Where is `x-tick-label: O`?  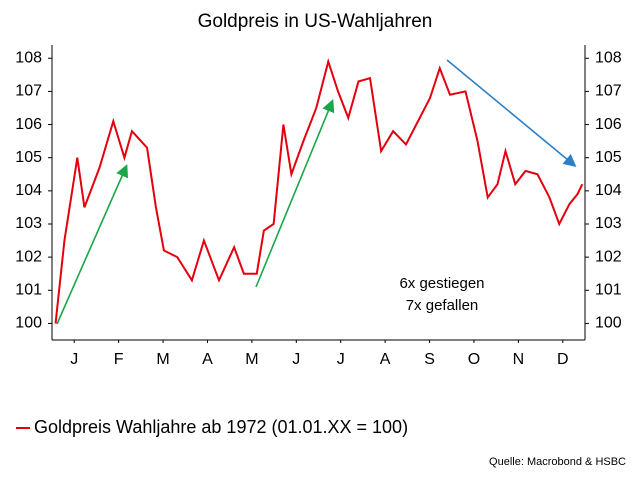
x-tick-label: O is located at coordinates (474, 359).